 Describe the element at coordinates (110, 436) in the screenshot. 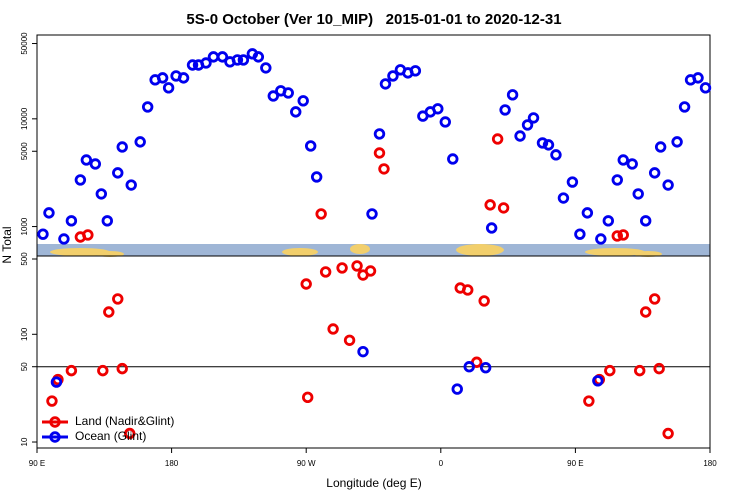

I see `legend-label: Ocean (Glint)` at that location.